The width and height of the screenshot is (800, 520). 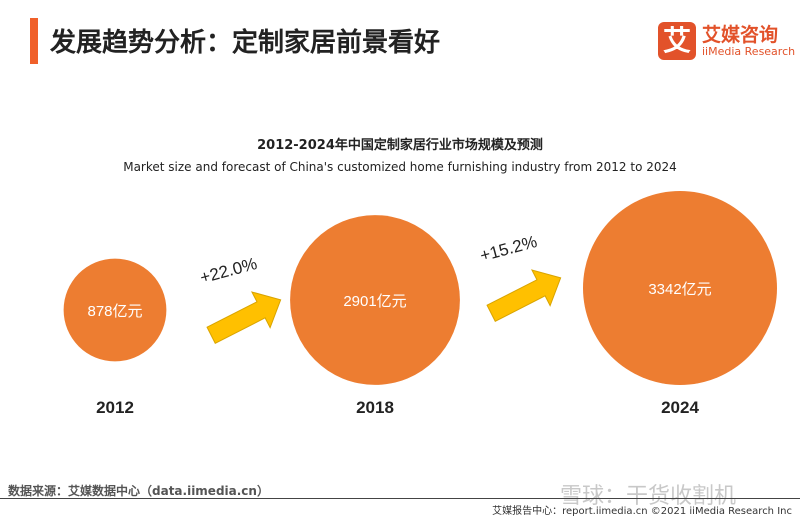 I want to click on chart-title: 2012-2024年中国定制家居行业市场规模及预测, so click(x=400, y=145).